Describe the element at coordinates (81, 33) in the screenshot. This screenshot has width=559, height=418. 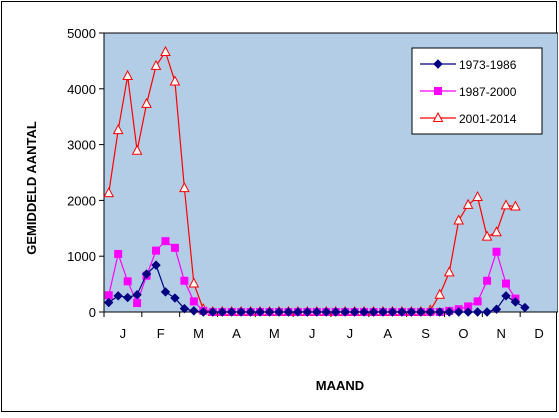
I see `y-tick-label: 5000` at that location.